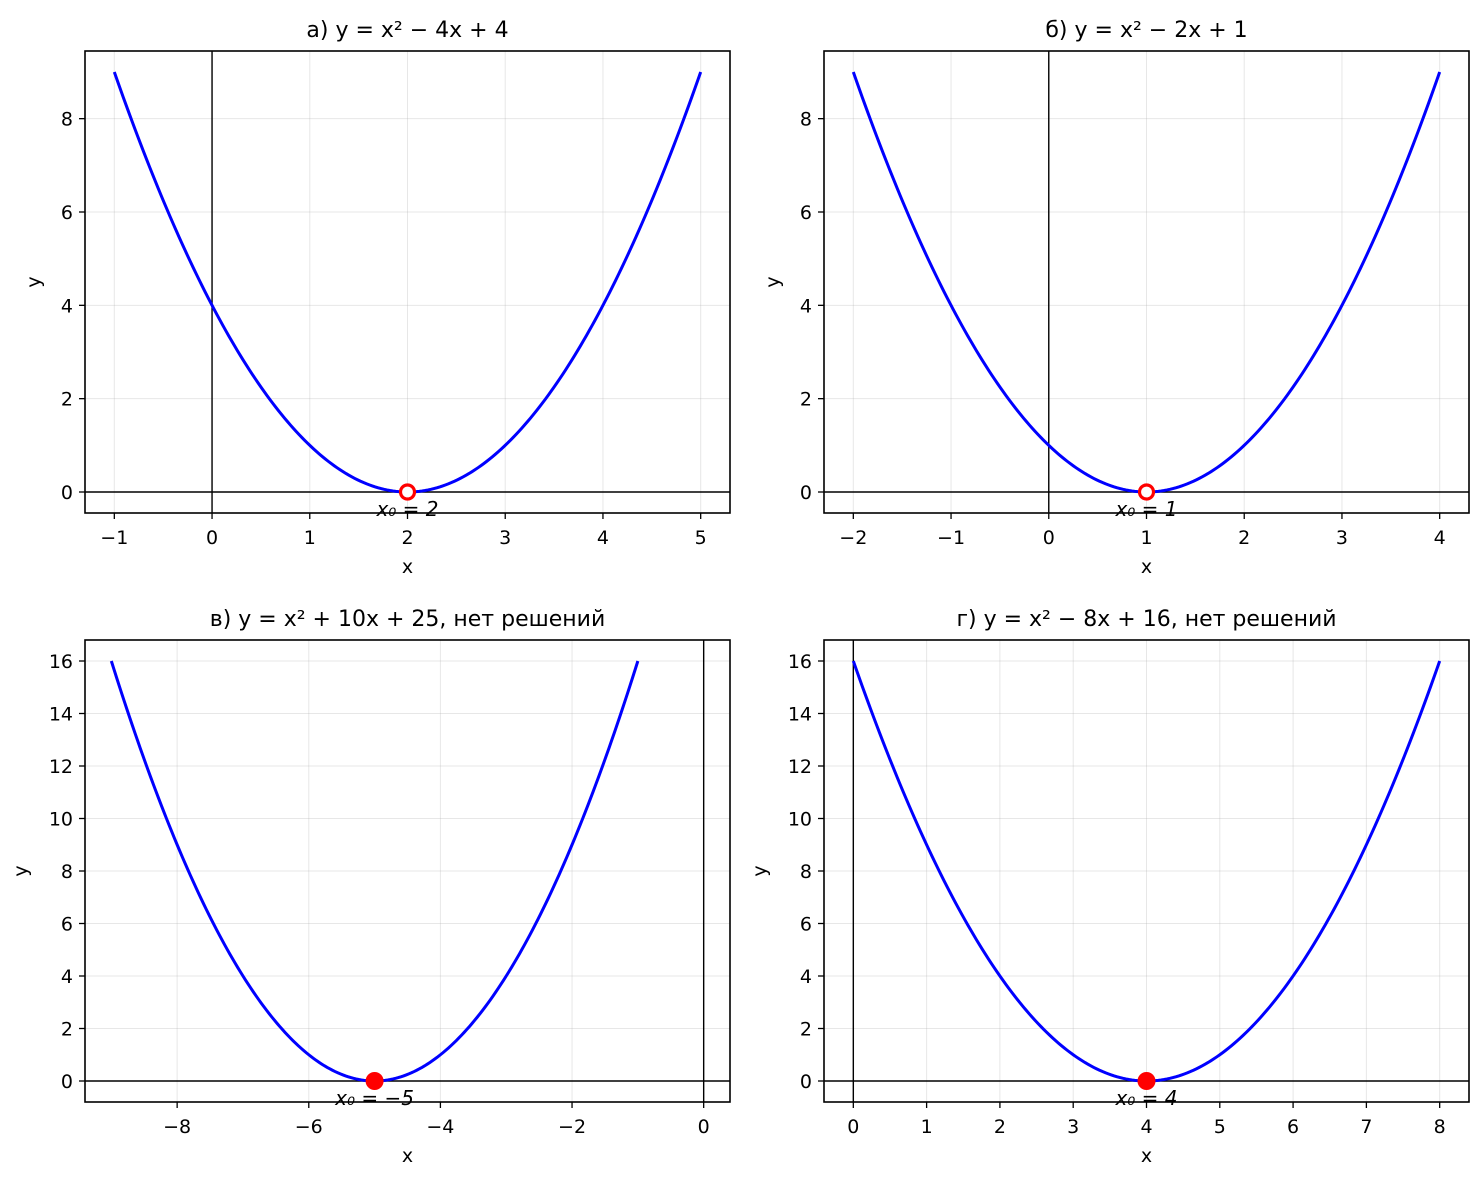 This screenshot has width=1484, height=1180. I want to click on x-tick-label: 8, so click(1440, 1127).